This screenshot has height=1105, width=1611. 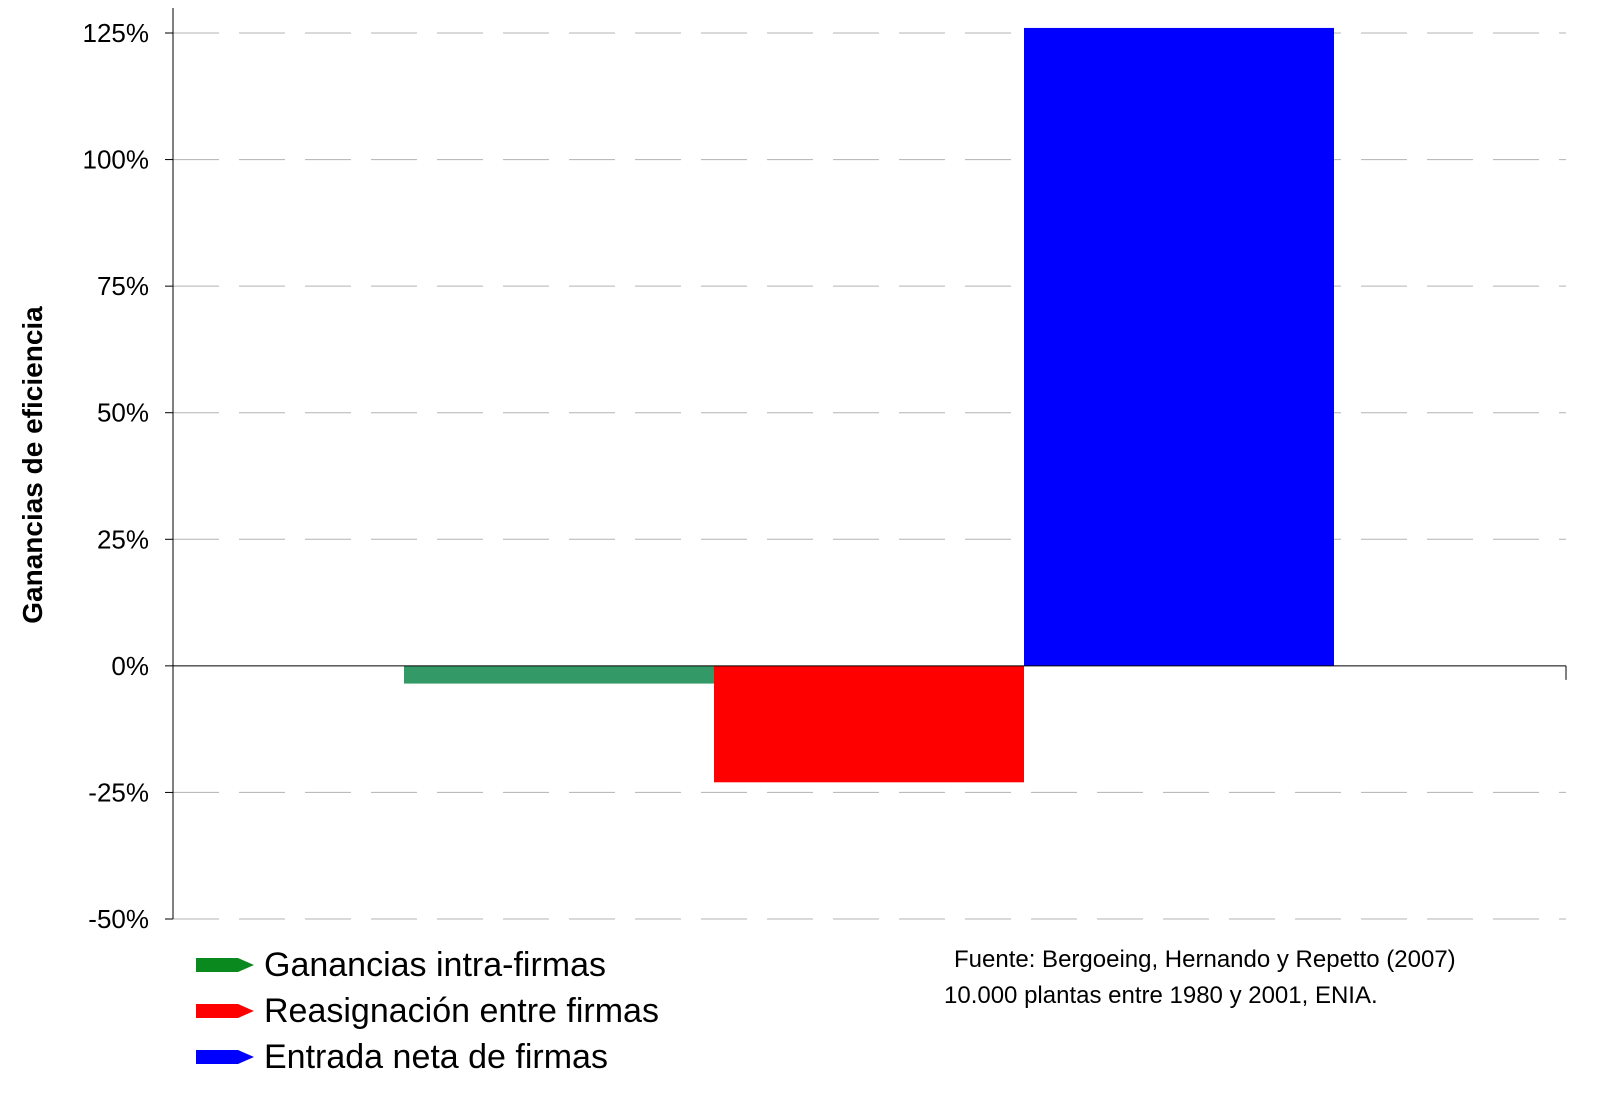 What do you see at coordinates (116, 33) in the screenshot?
I see `y-tick-label: 125%` at bounding box center [116, 33].